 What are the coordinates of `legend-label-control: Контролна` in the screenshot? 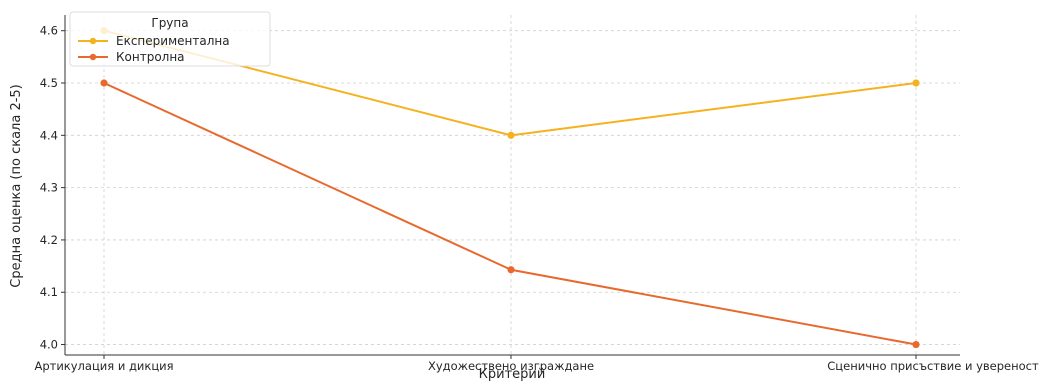 It's located at (150, 57).